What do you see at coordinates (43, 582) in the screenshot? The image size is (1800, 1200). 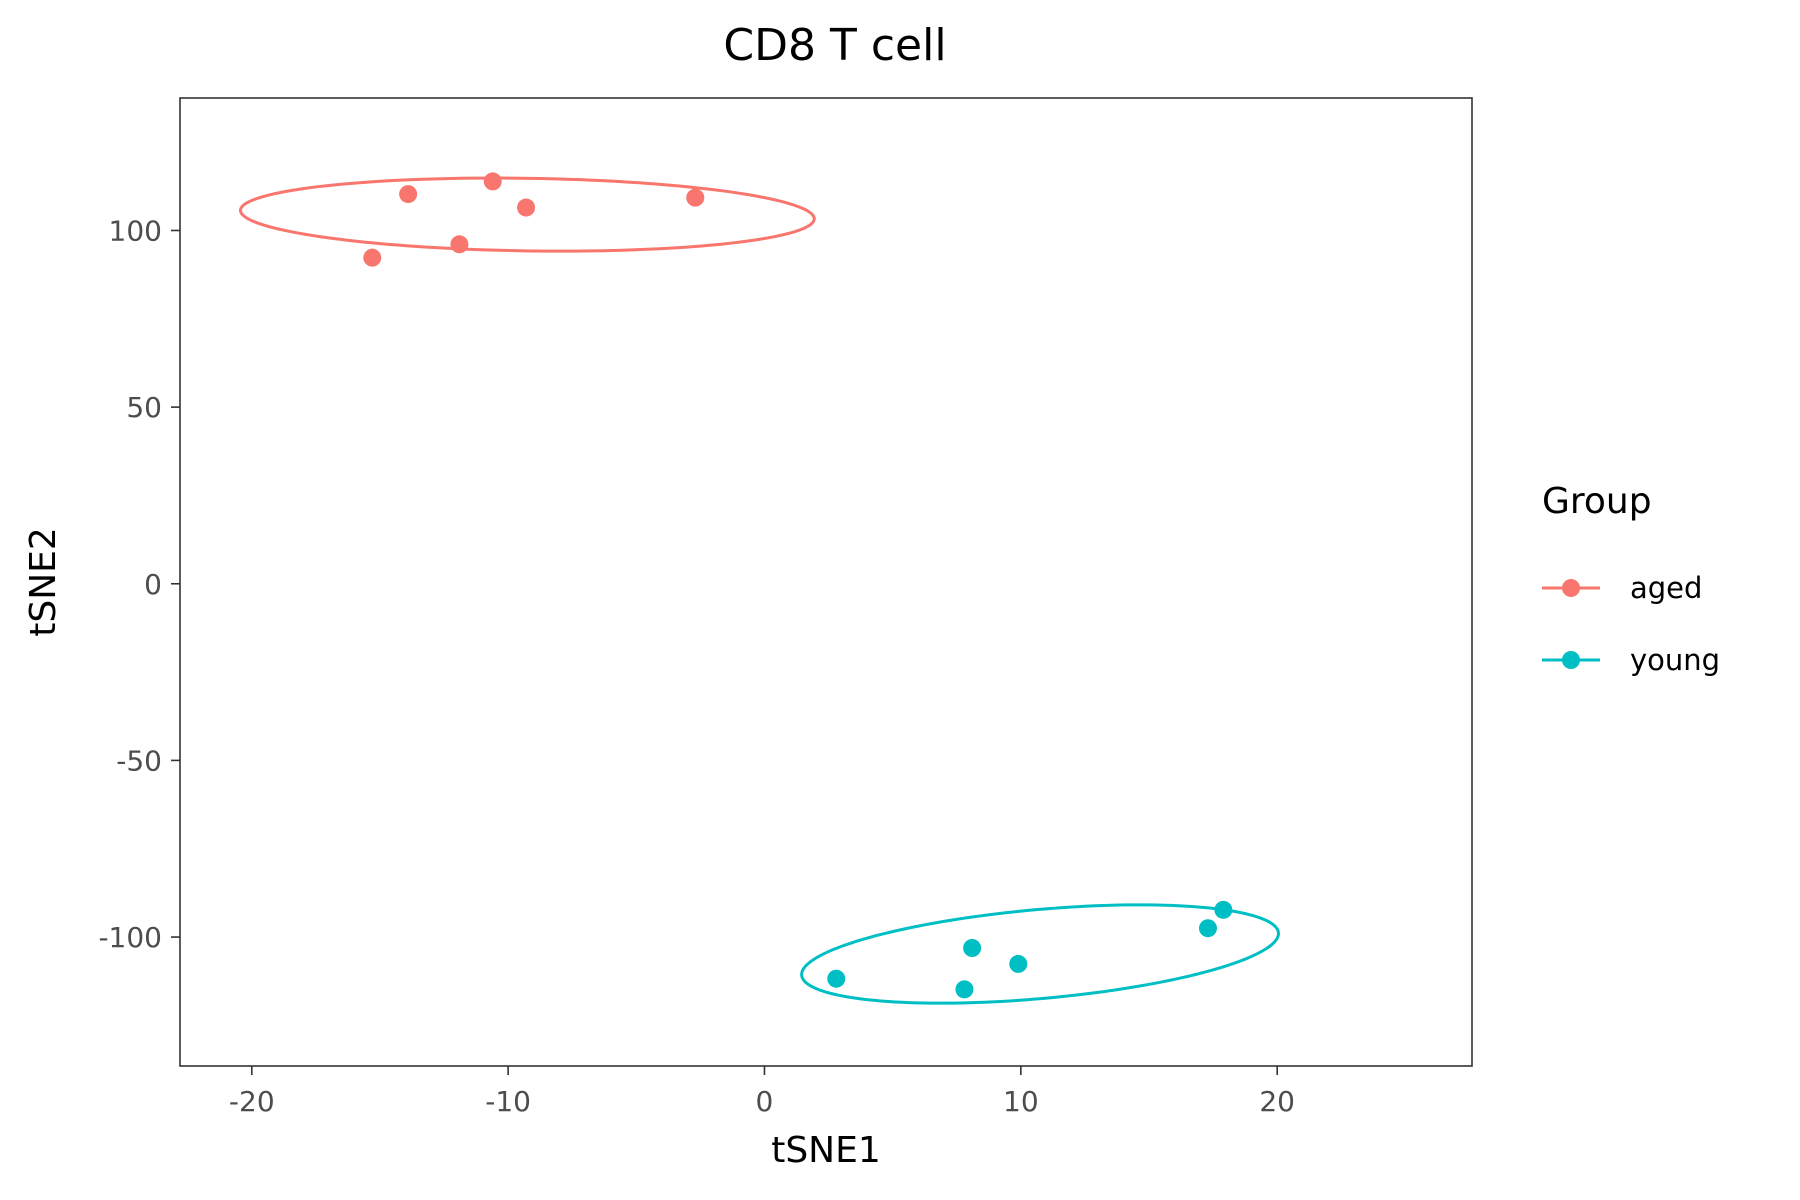 I see `y-axis-title: tSNE2` at bounding box center [43, 582].